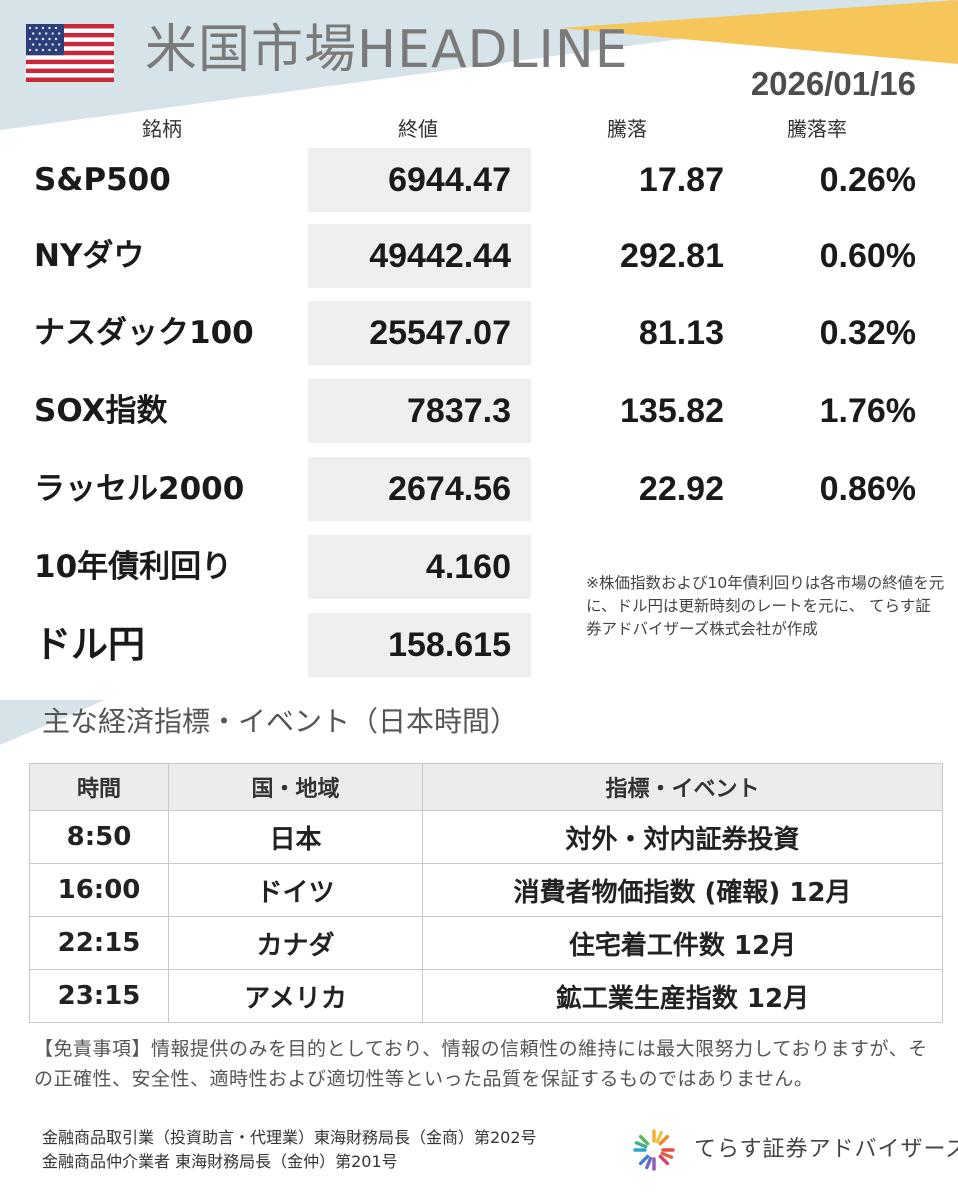 The height and width of the screenshot is (1199, 958). I want to click on market-close: 2674.56, so click(419, 489).